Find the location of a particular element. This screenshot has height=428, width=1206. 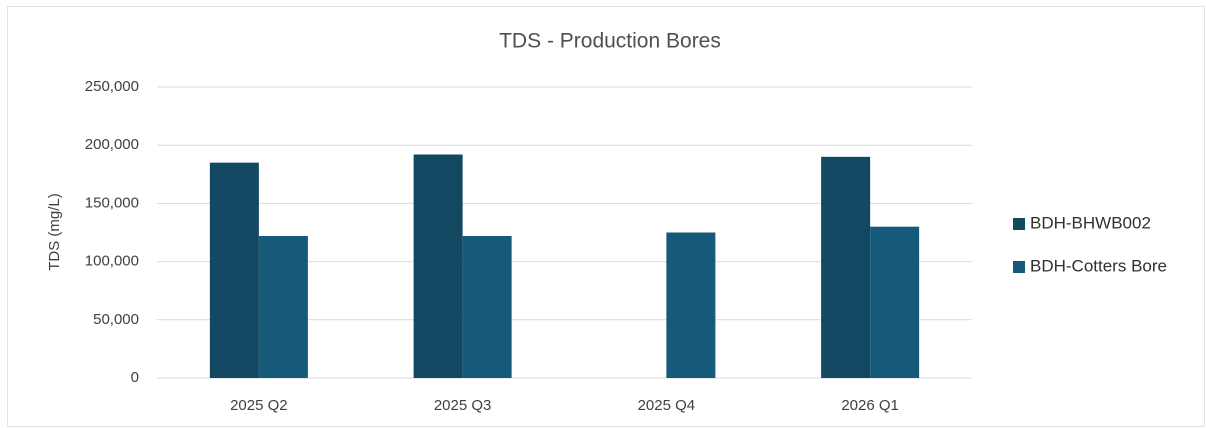

x-tick-label: 2026 Q1 is located at coordinates (870, 405).